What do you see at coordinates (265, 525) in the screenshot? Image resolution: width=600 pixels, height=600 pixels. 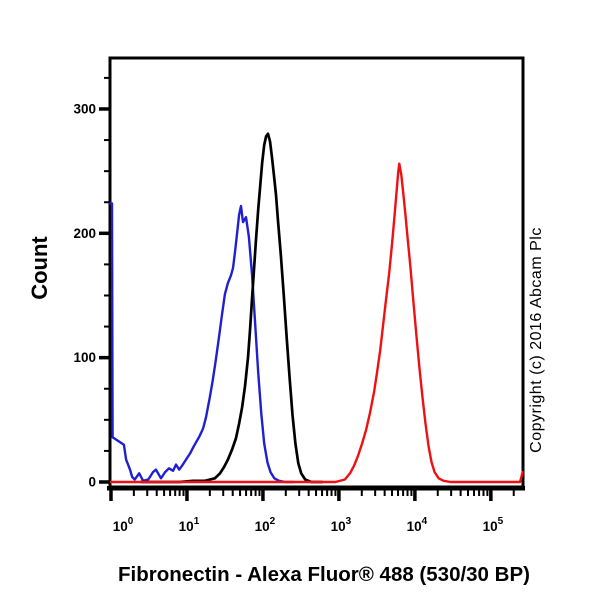 I see `x-tick-label: 10²` at bounding box center [265, 525].